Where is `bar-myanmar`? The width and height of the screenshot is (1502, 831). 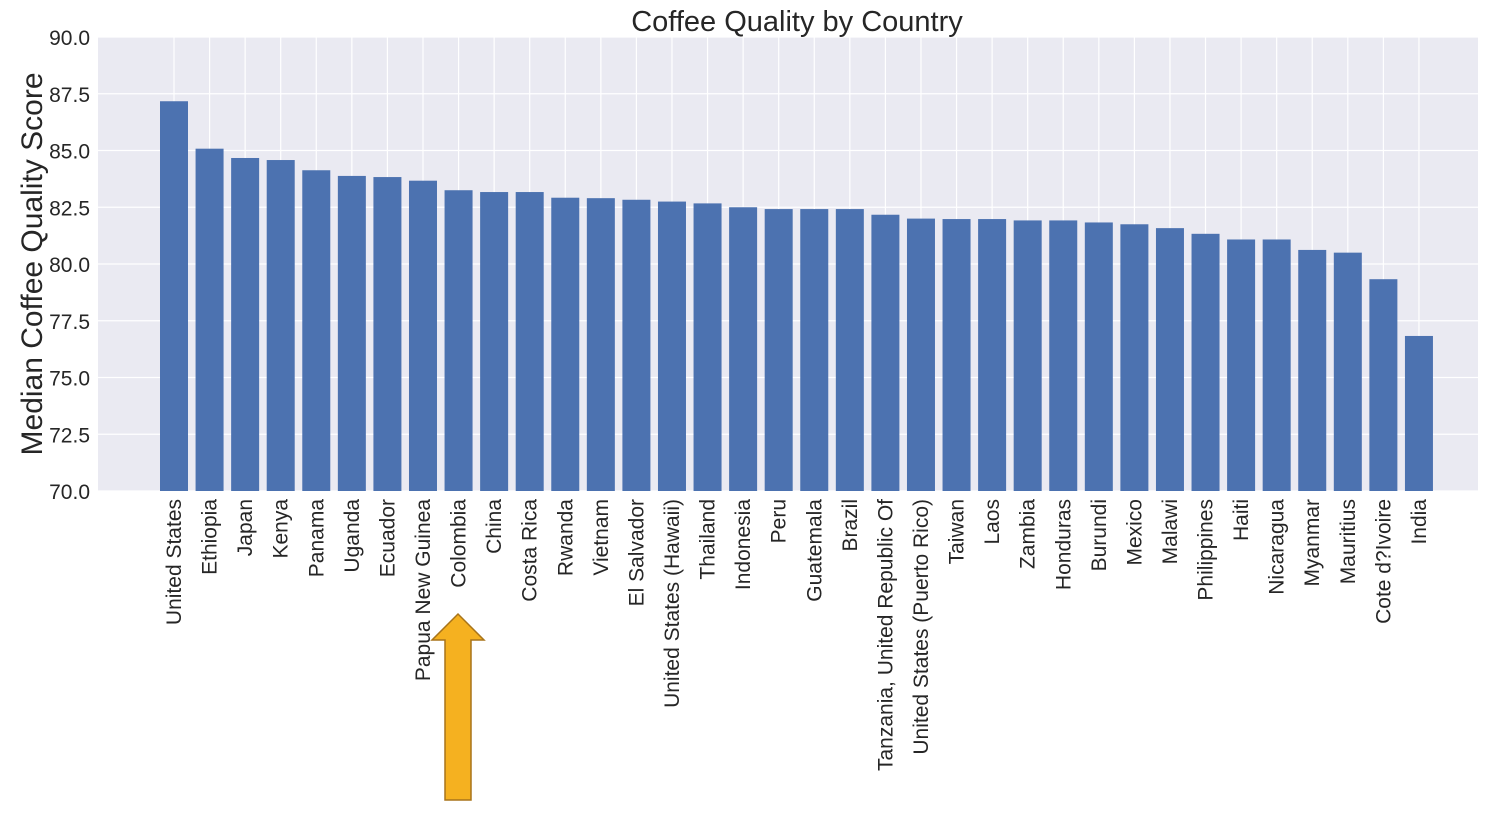
bar-myanmar is located at coordinates (1312, 370).